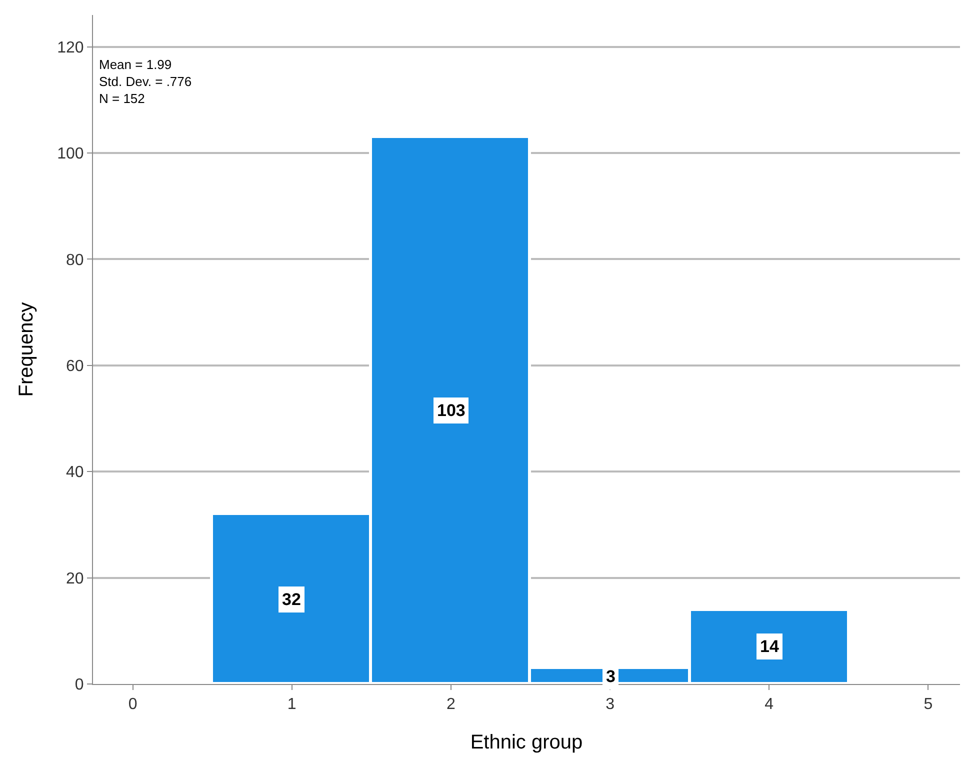 This screenshot has height=766, width=963. I want to click on data-label: 14, so click(770, 646).